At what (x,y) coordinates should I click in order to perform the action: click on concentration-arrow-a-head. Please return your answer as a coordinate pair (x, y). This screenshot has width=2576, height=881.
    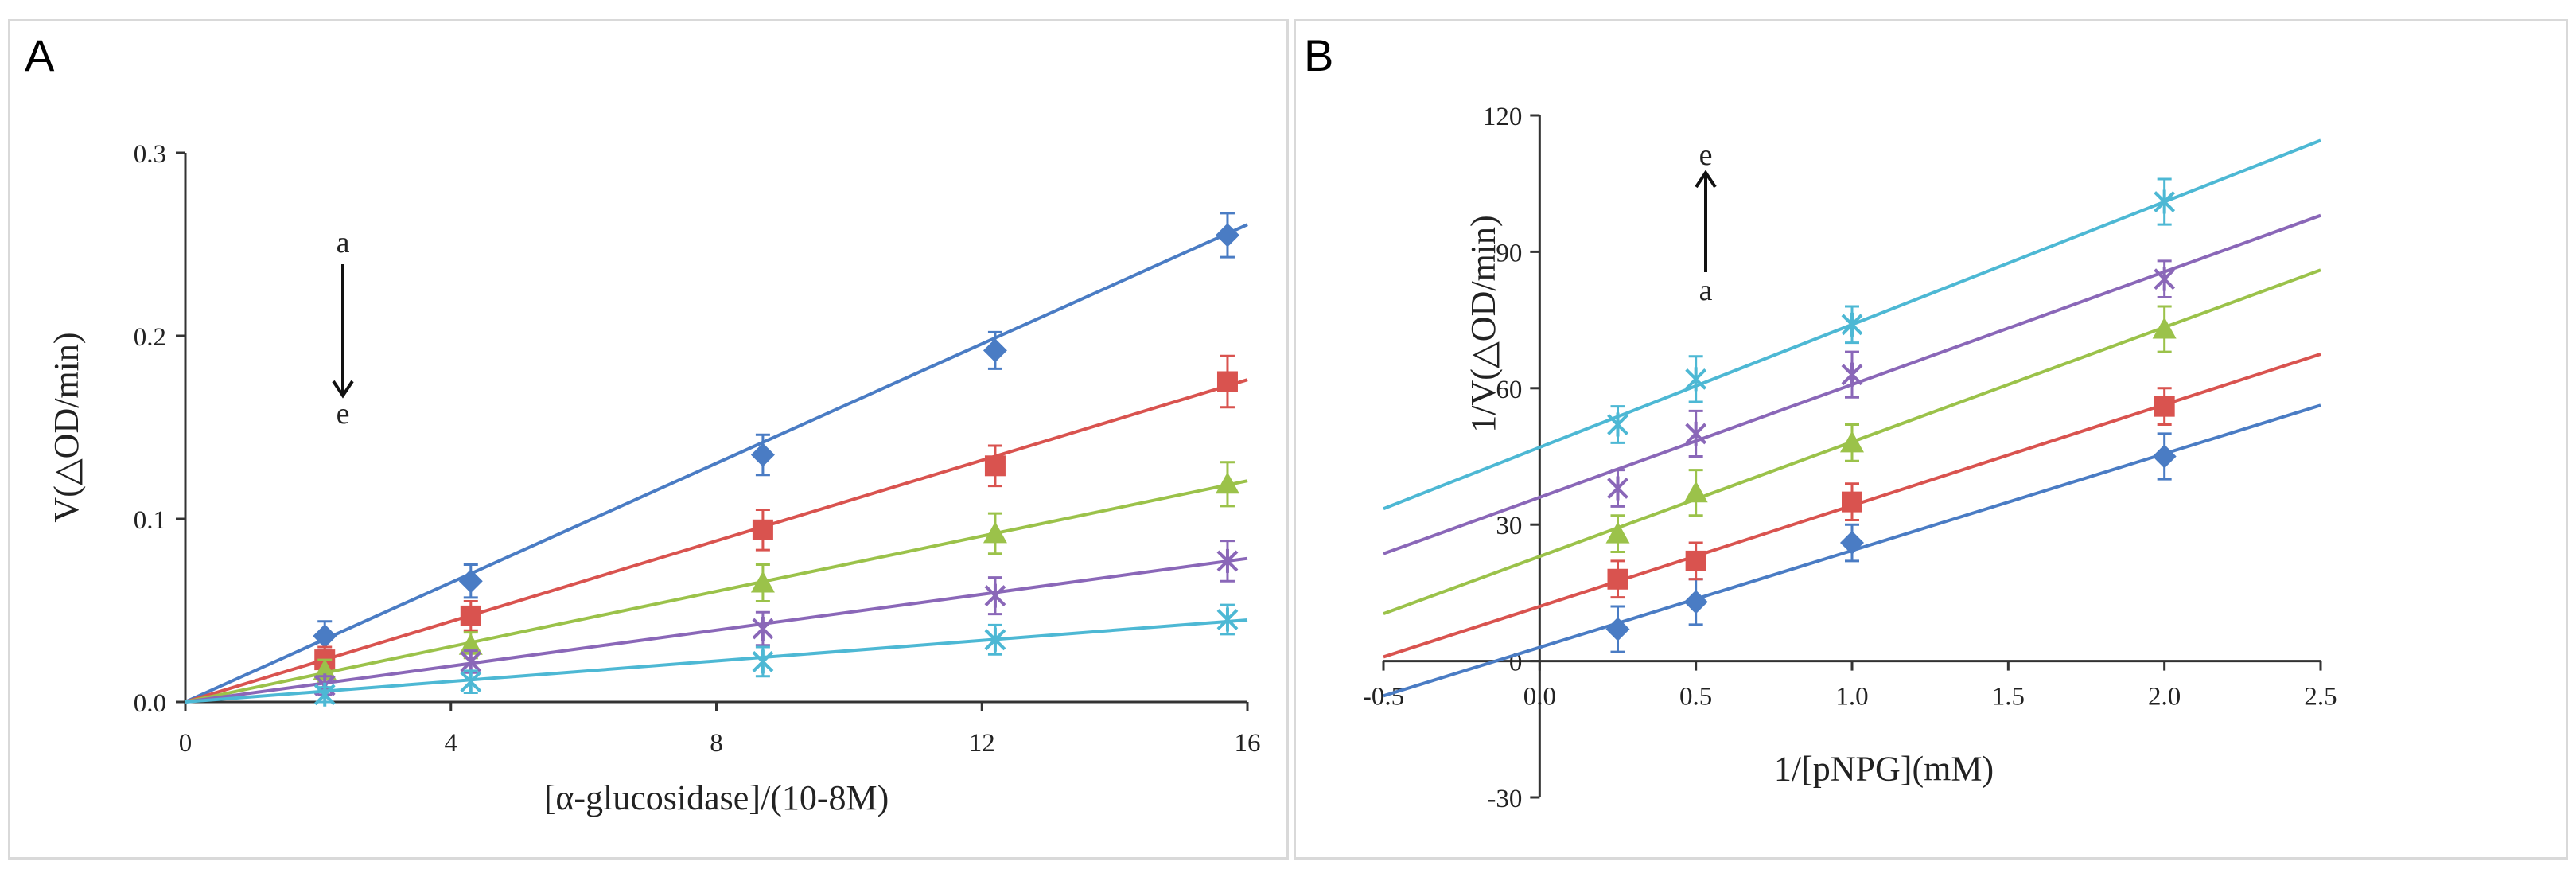
    Looking at the image, I should click on (343, 389).